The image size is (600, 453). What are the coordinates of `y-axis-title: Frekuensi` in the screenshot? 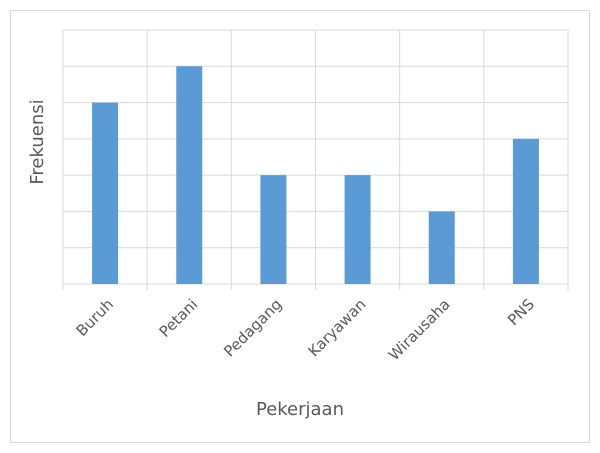 It's located at (37, 141).